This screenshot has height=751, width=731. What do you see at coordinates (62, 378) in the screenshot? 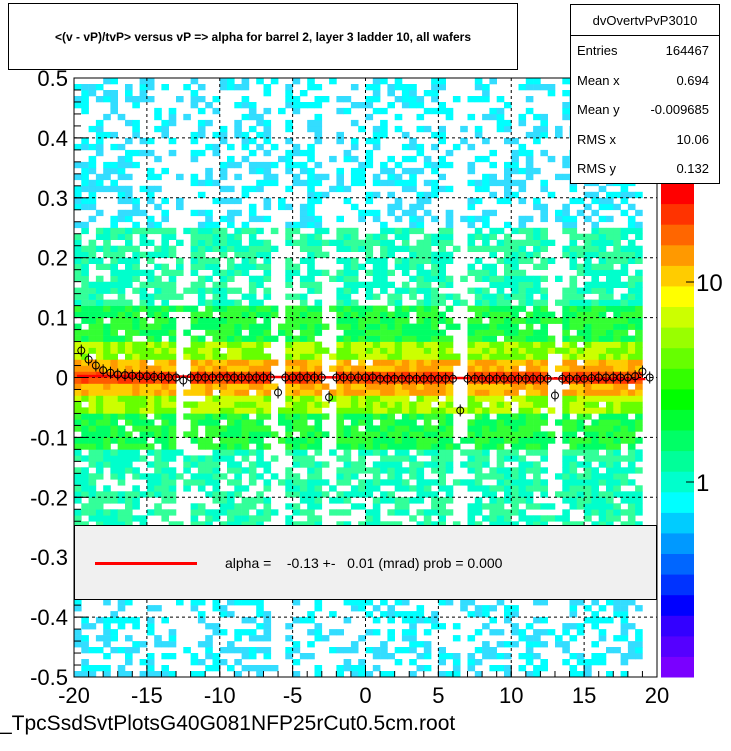
I see `y-tick-label: 0` at bounding box center [62, 378].